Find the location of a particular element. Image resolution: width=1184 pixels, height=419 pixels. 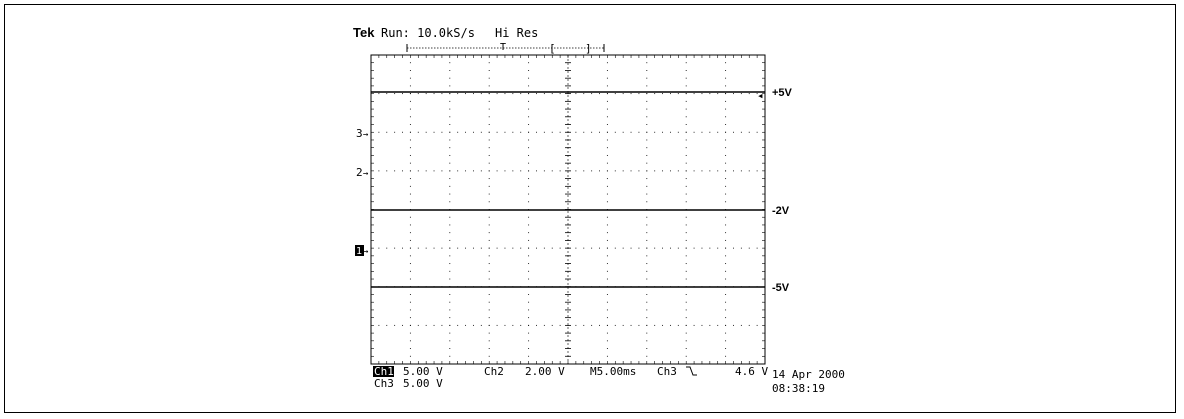

trigger-source: Ch3 is located at coordinates (667, 371).